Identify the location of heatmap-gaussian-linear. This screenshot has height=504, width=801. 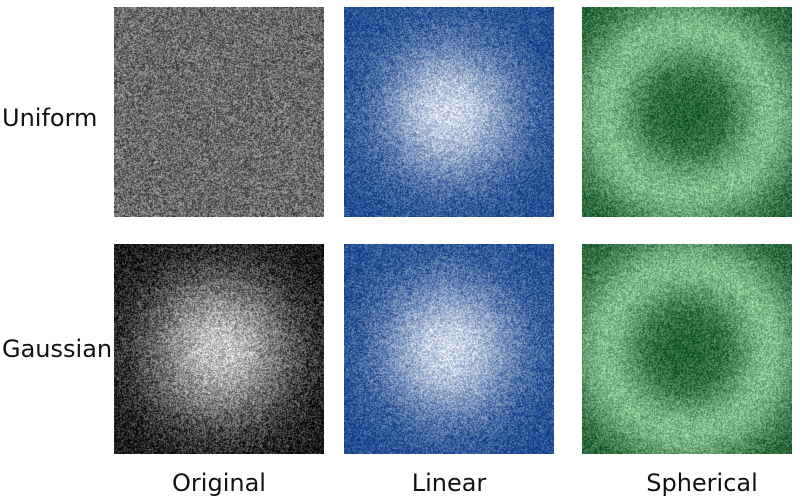
(449, 349).